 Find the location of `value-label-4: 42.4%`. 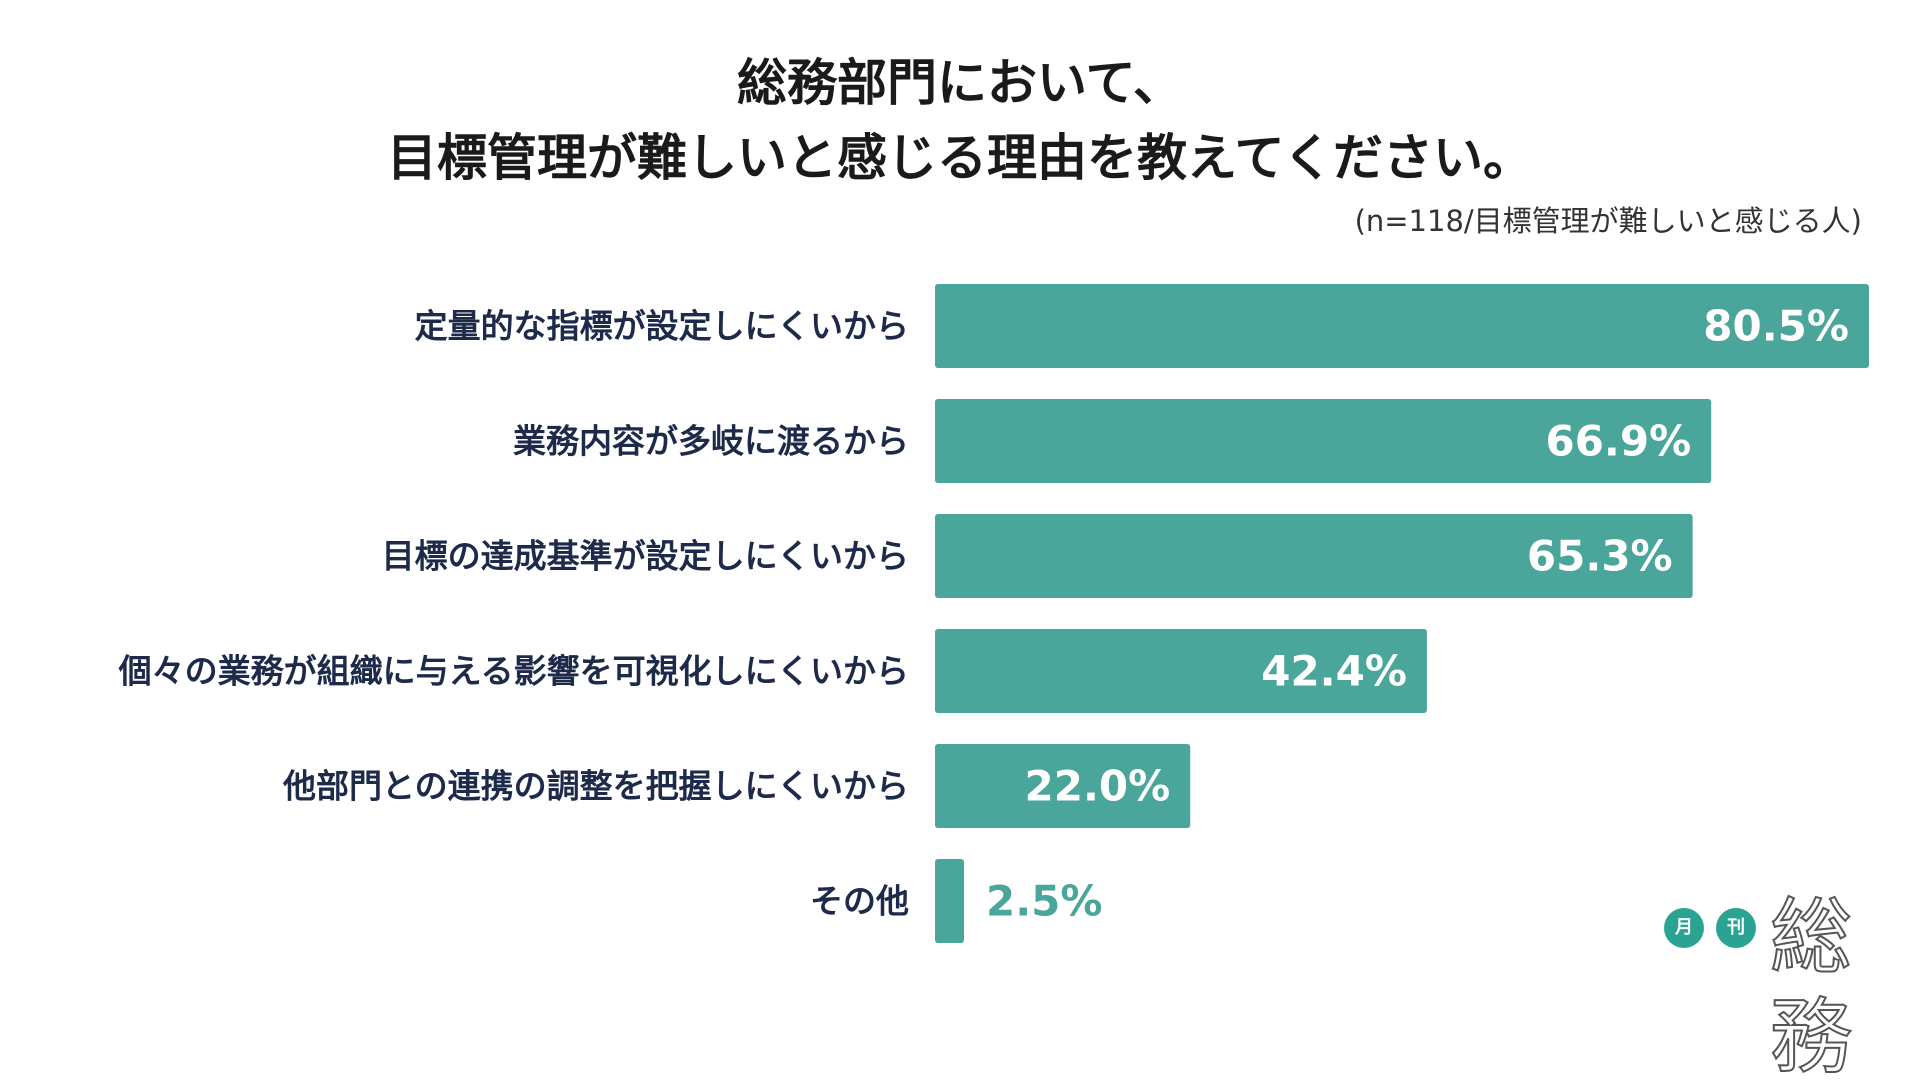

value-label-4: 42.4% is located at coordinates (1334, 671).